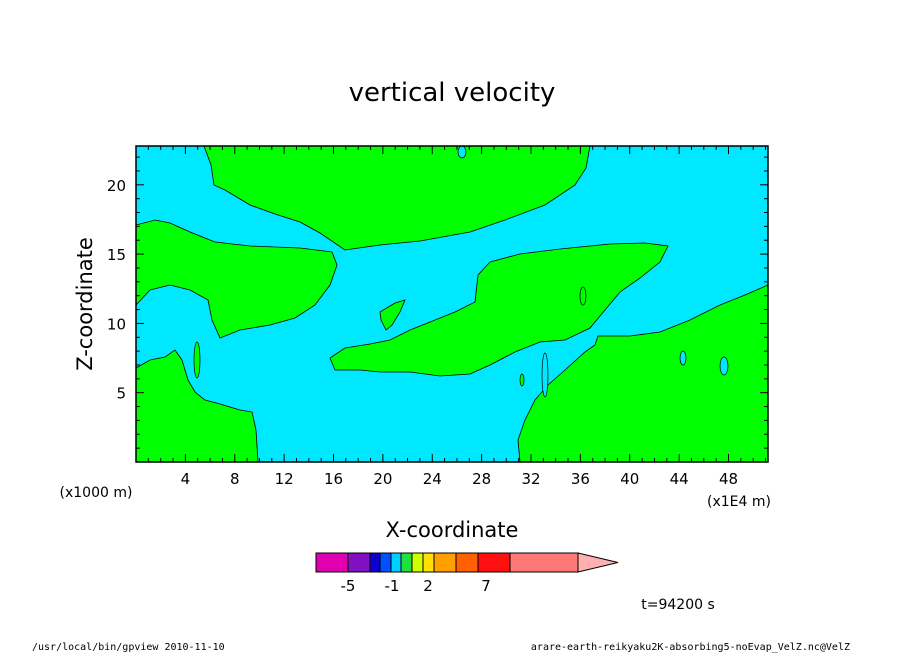  Describe the element at coordinates (432, 479) in the screenshot. I see `x-tick-label: 24` at that location.